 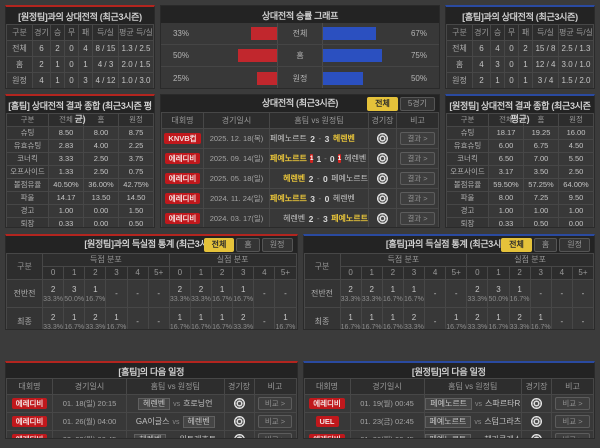 I want to click on row-label: 전반전, so click(x=322, y=293).